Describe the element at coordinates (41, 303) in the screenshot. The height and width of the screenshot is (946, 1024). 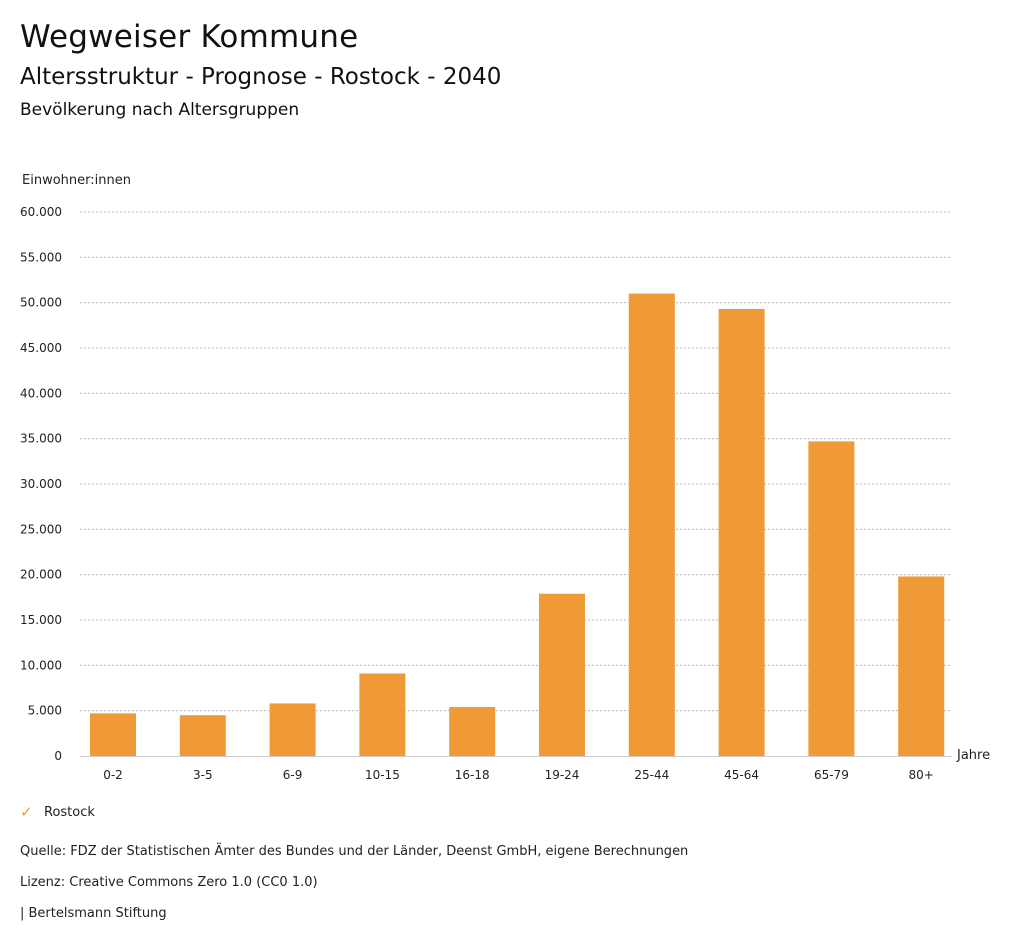
I see `y-tick-label: 50.000` at that location.